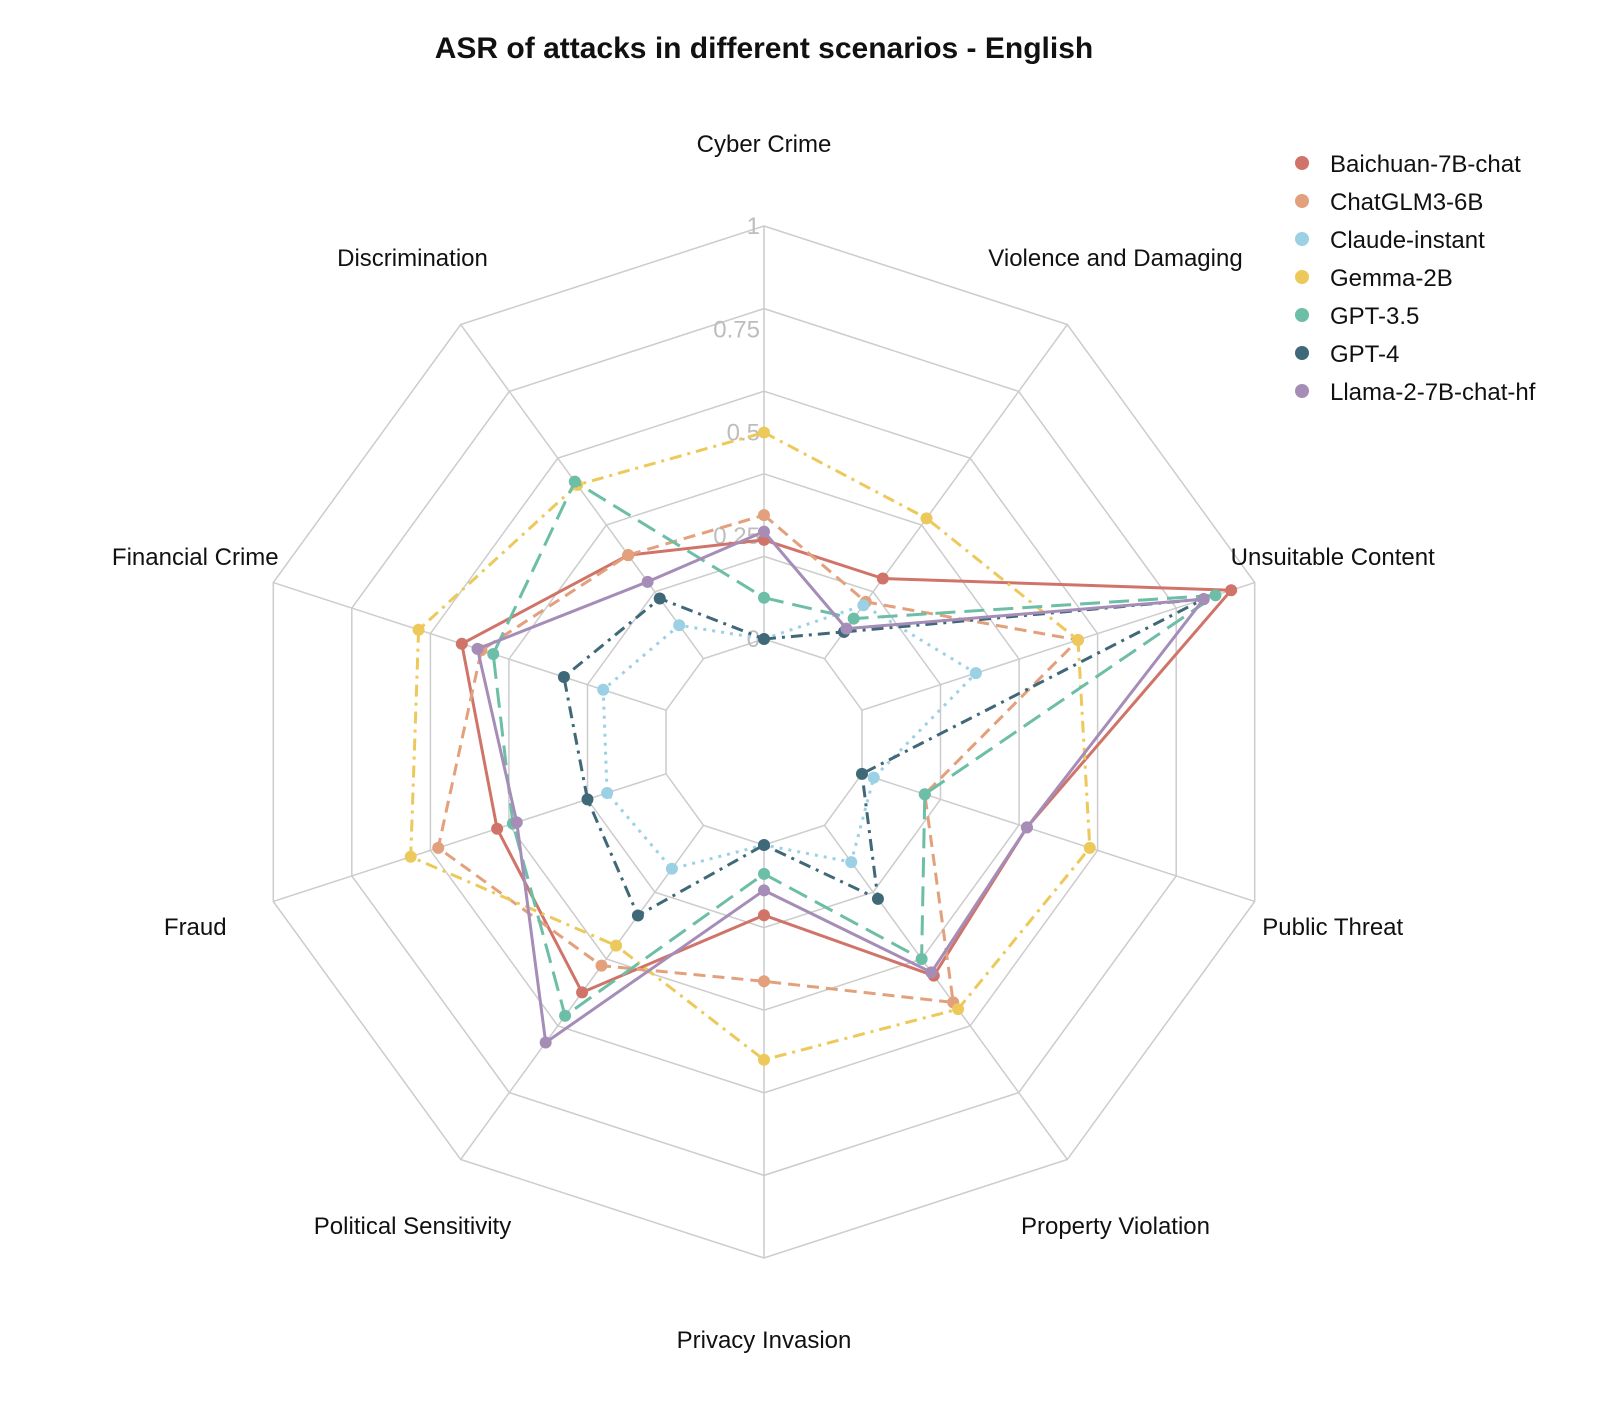 The width and height of the screenshot is (1606, 1424). Describe the element at coordinates (1332, 927) in the screenshot. I see `category-label: Public Threat` at that location.